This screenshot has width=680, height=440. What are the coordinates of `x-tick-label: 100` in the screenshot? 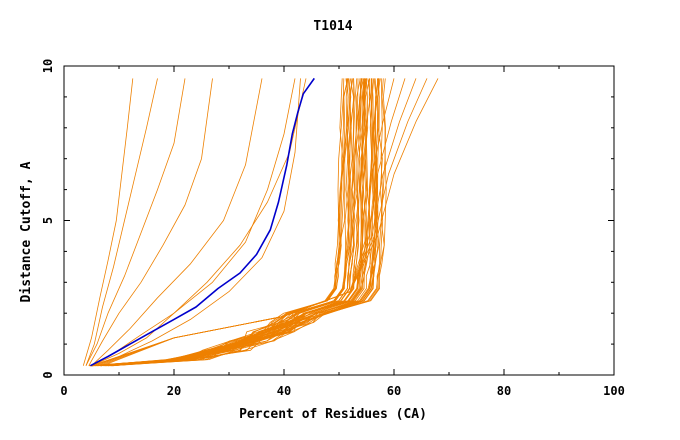 It's located at (614, 391).